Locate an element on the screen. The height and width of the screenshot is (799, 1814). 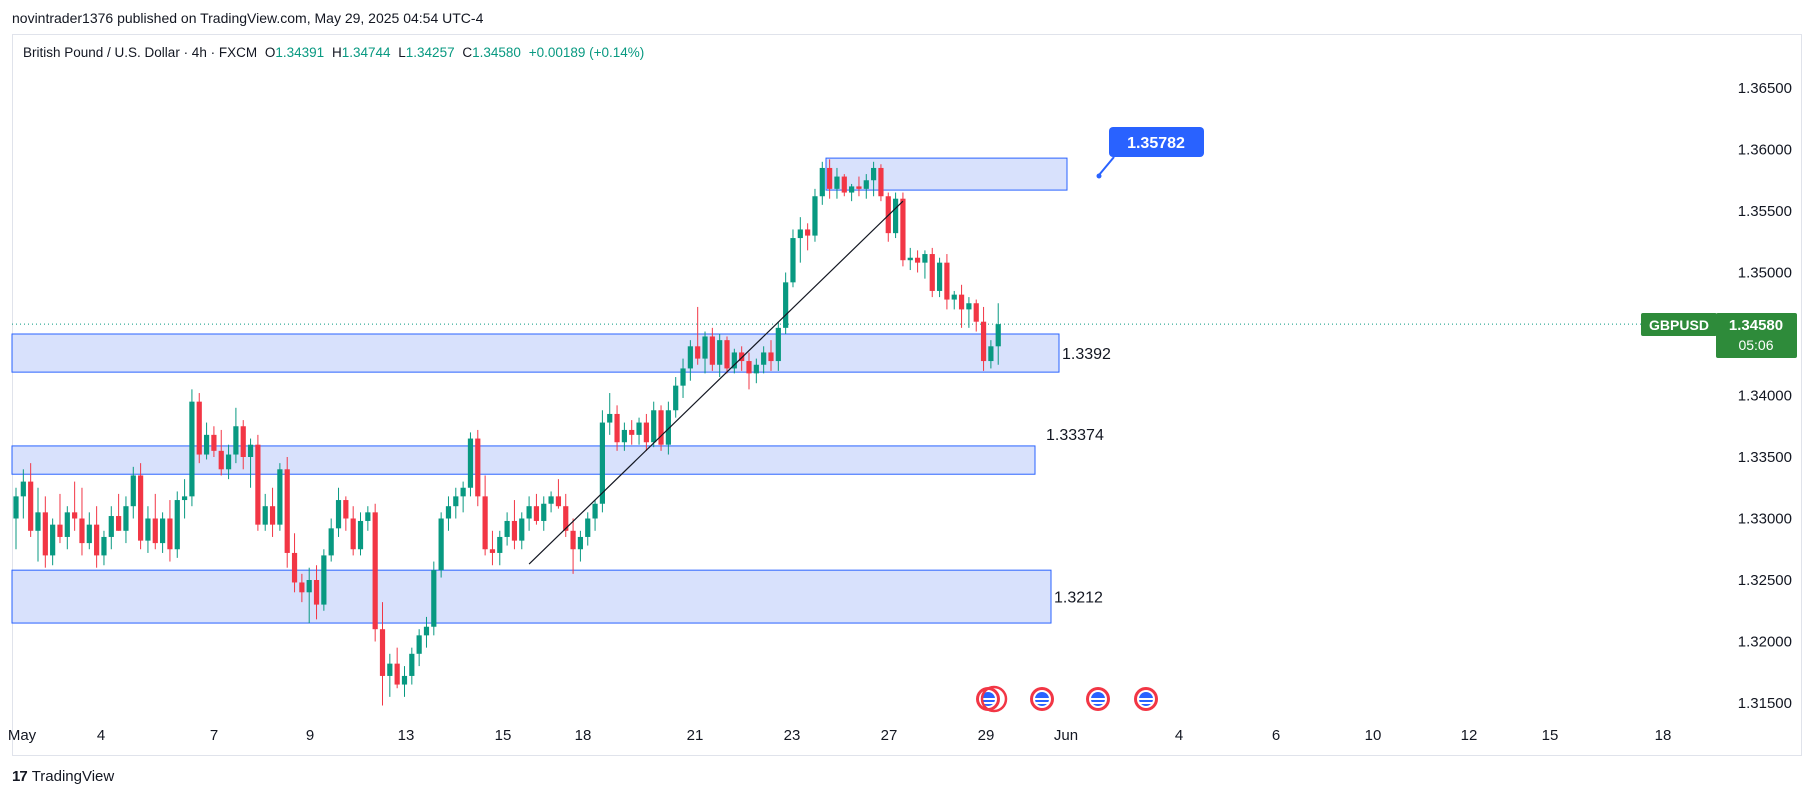
price-callout: 1.35782 is located at coordinates (1150, 153).